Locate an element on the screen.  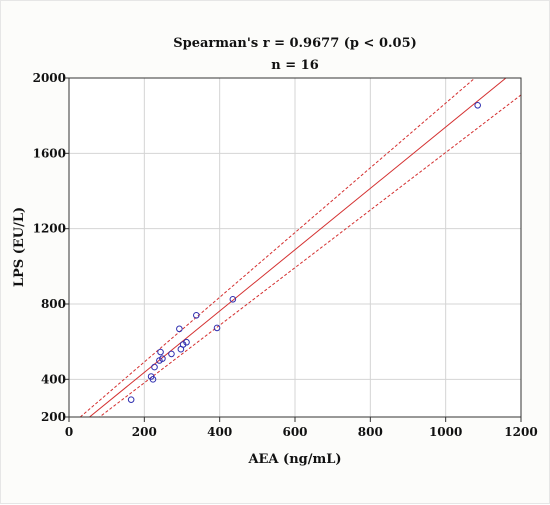
y-tick-label: 1200 is located at coordinates (49, 229).